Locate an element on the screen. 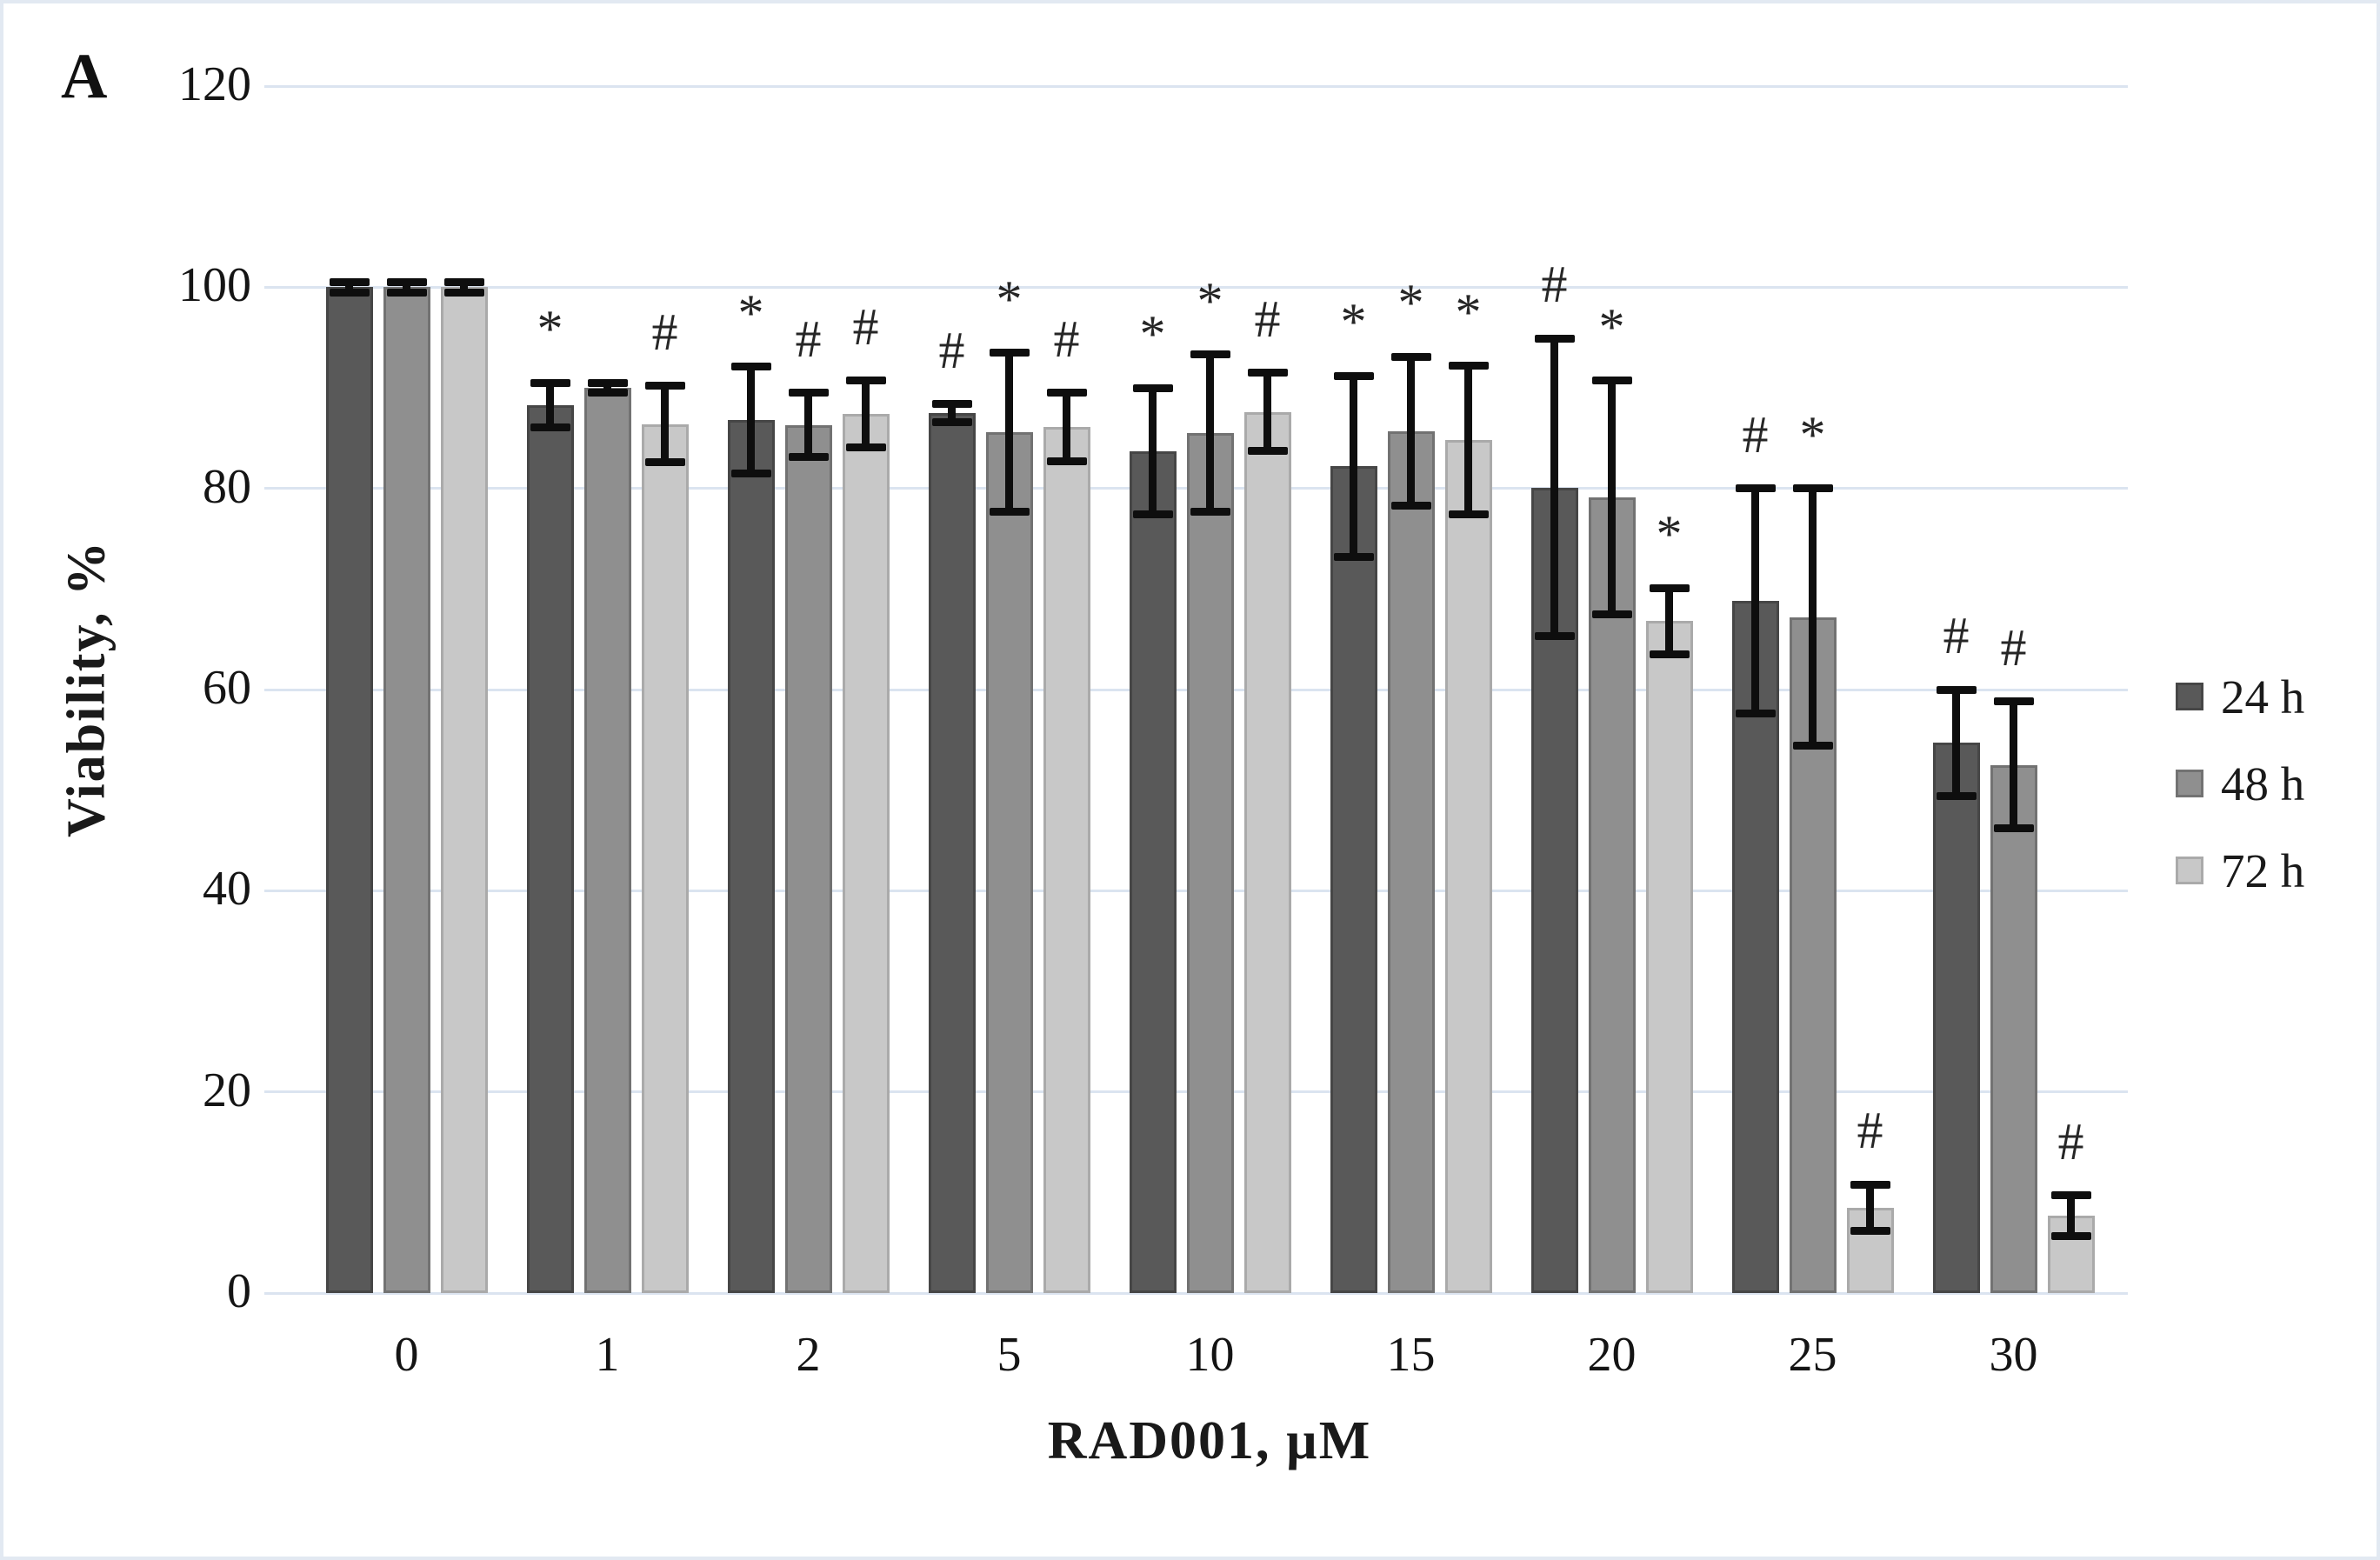 This screenshot has width=2380, height=1560. x-tick-label-2: 2 is located at coordinates (808, 1355).